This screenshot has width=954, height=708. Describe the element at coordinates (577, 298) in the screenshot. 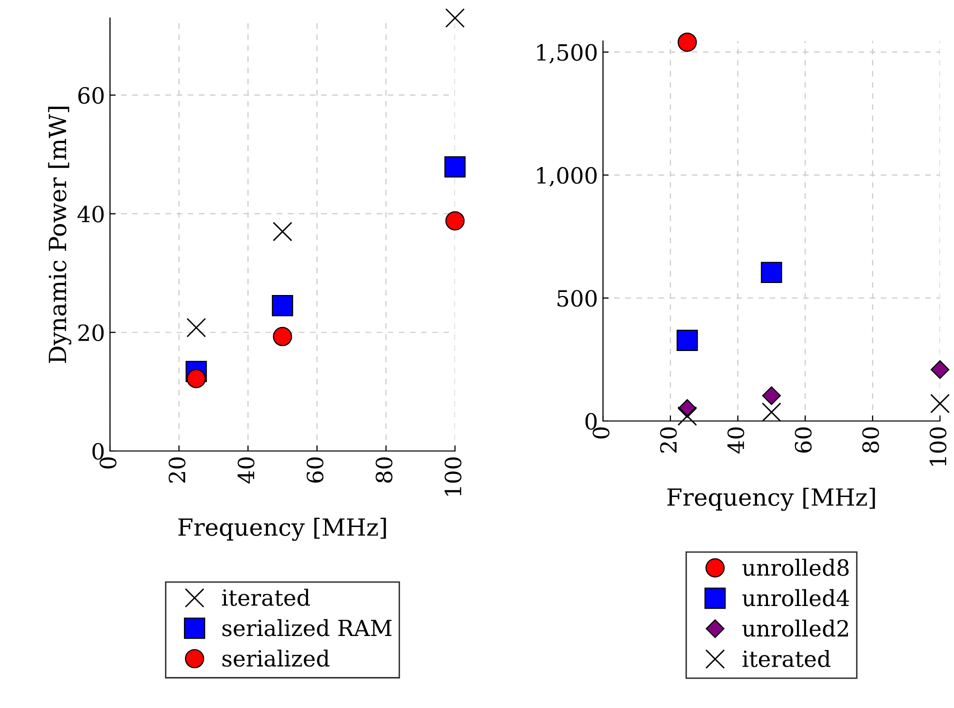

I see `y-tick-label: 500` at that location.